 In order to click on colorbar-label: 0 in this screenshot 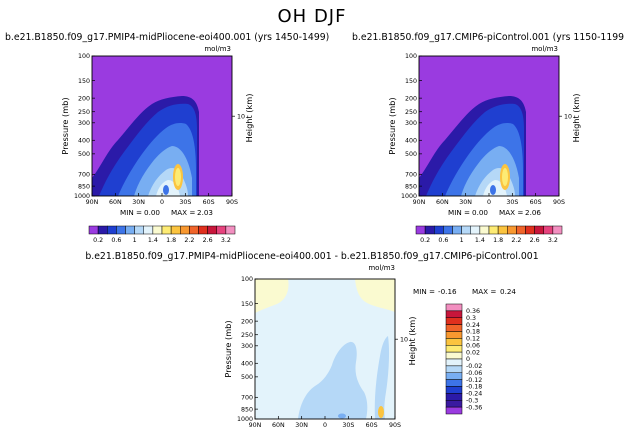, I will do `click(468, 359)`.